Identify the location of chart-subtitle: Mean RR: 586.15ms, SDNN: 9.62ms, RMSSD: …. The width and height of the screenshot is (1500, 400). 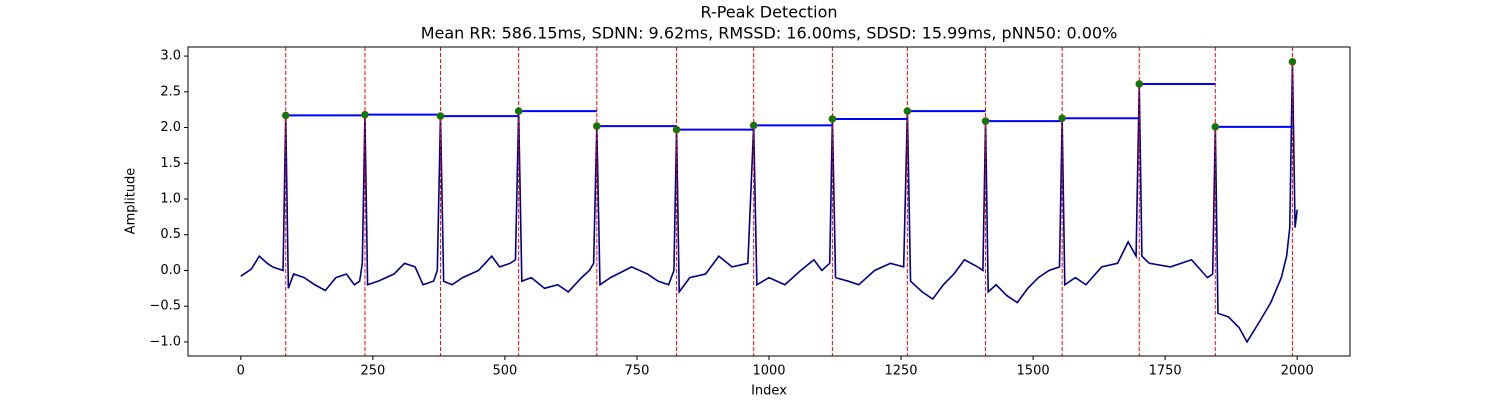
(769, 33).